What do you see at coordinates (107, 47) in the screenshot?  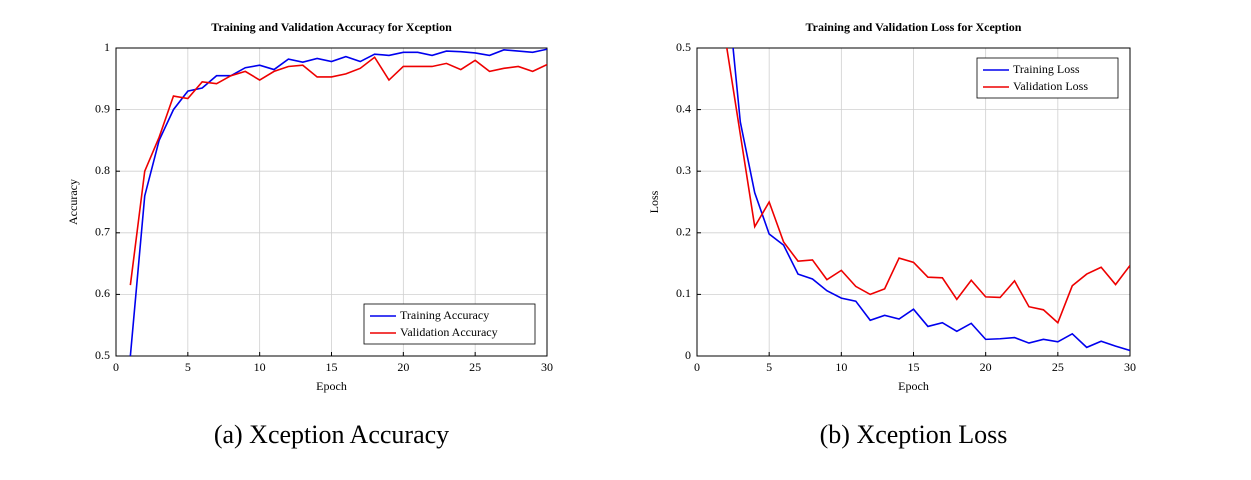 I see `y-tick-label: 1` at bounding box center [107, 47].